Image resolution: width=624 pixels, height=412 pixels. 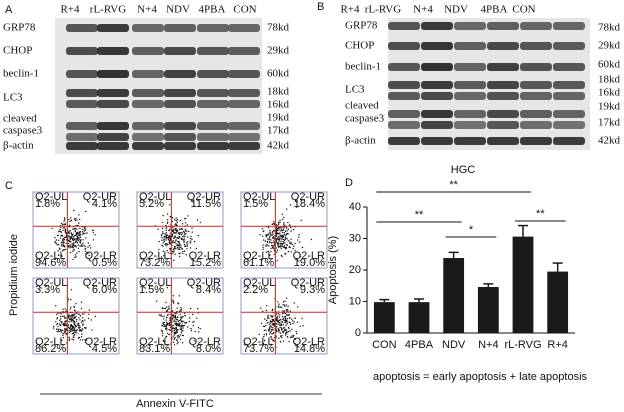 I want to click on y-axis-label: Apoptosis (%), so click(x=333, y=270).